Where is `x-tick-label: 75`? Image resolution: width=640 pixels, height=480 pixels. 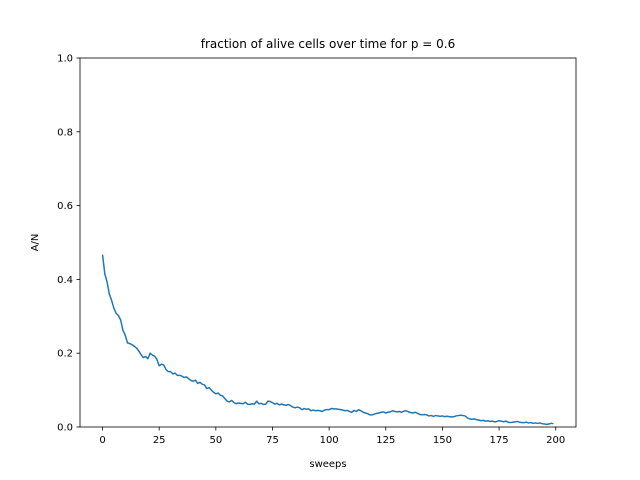
x-tick-label: 75 is located at coordinates (272, 440).